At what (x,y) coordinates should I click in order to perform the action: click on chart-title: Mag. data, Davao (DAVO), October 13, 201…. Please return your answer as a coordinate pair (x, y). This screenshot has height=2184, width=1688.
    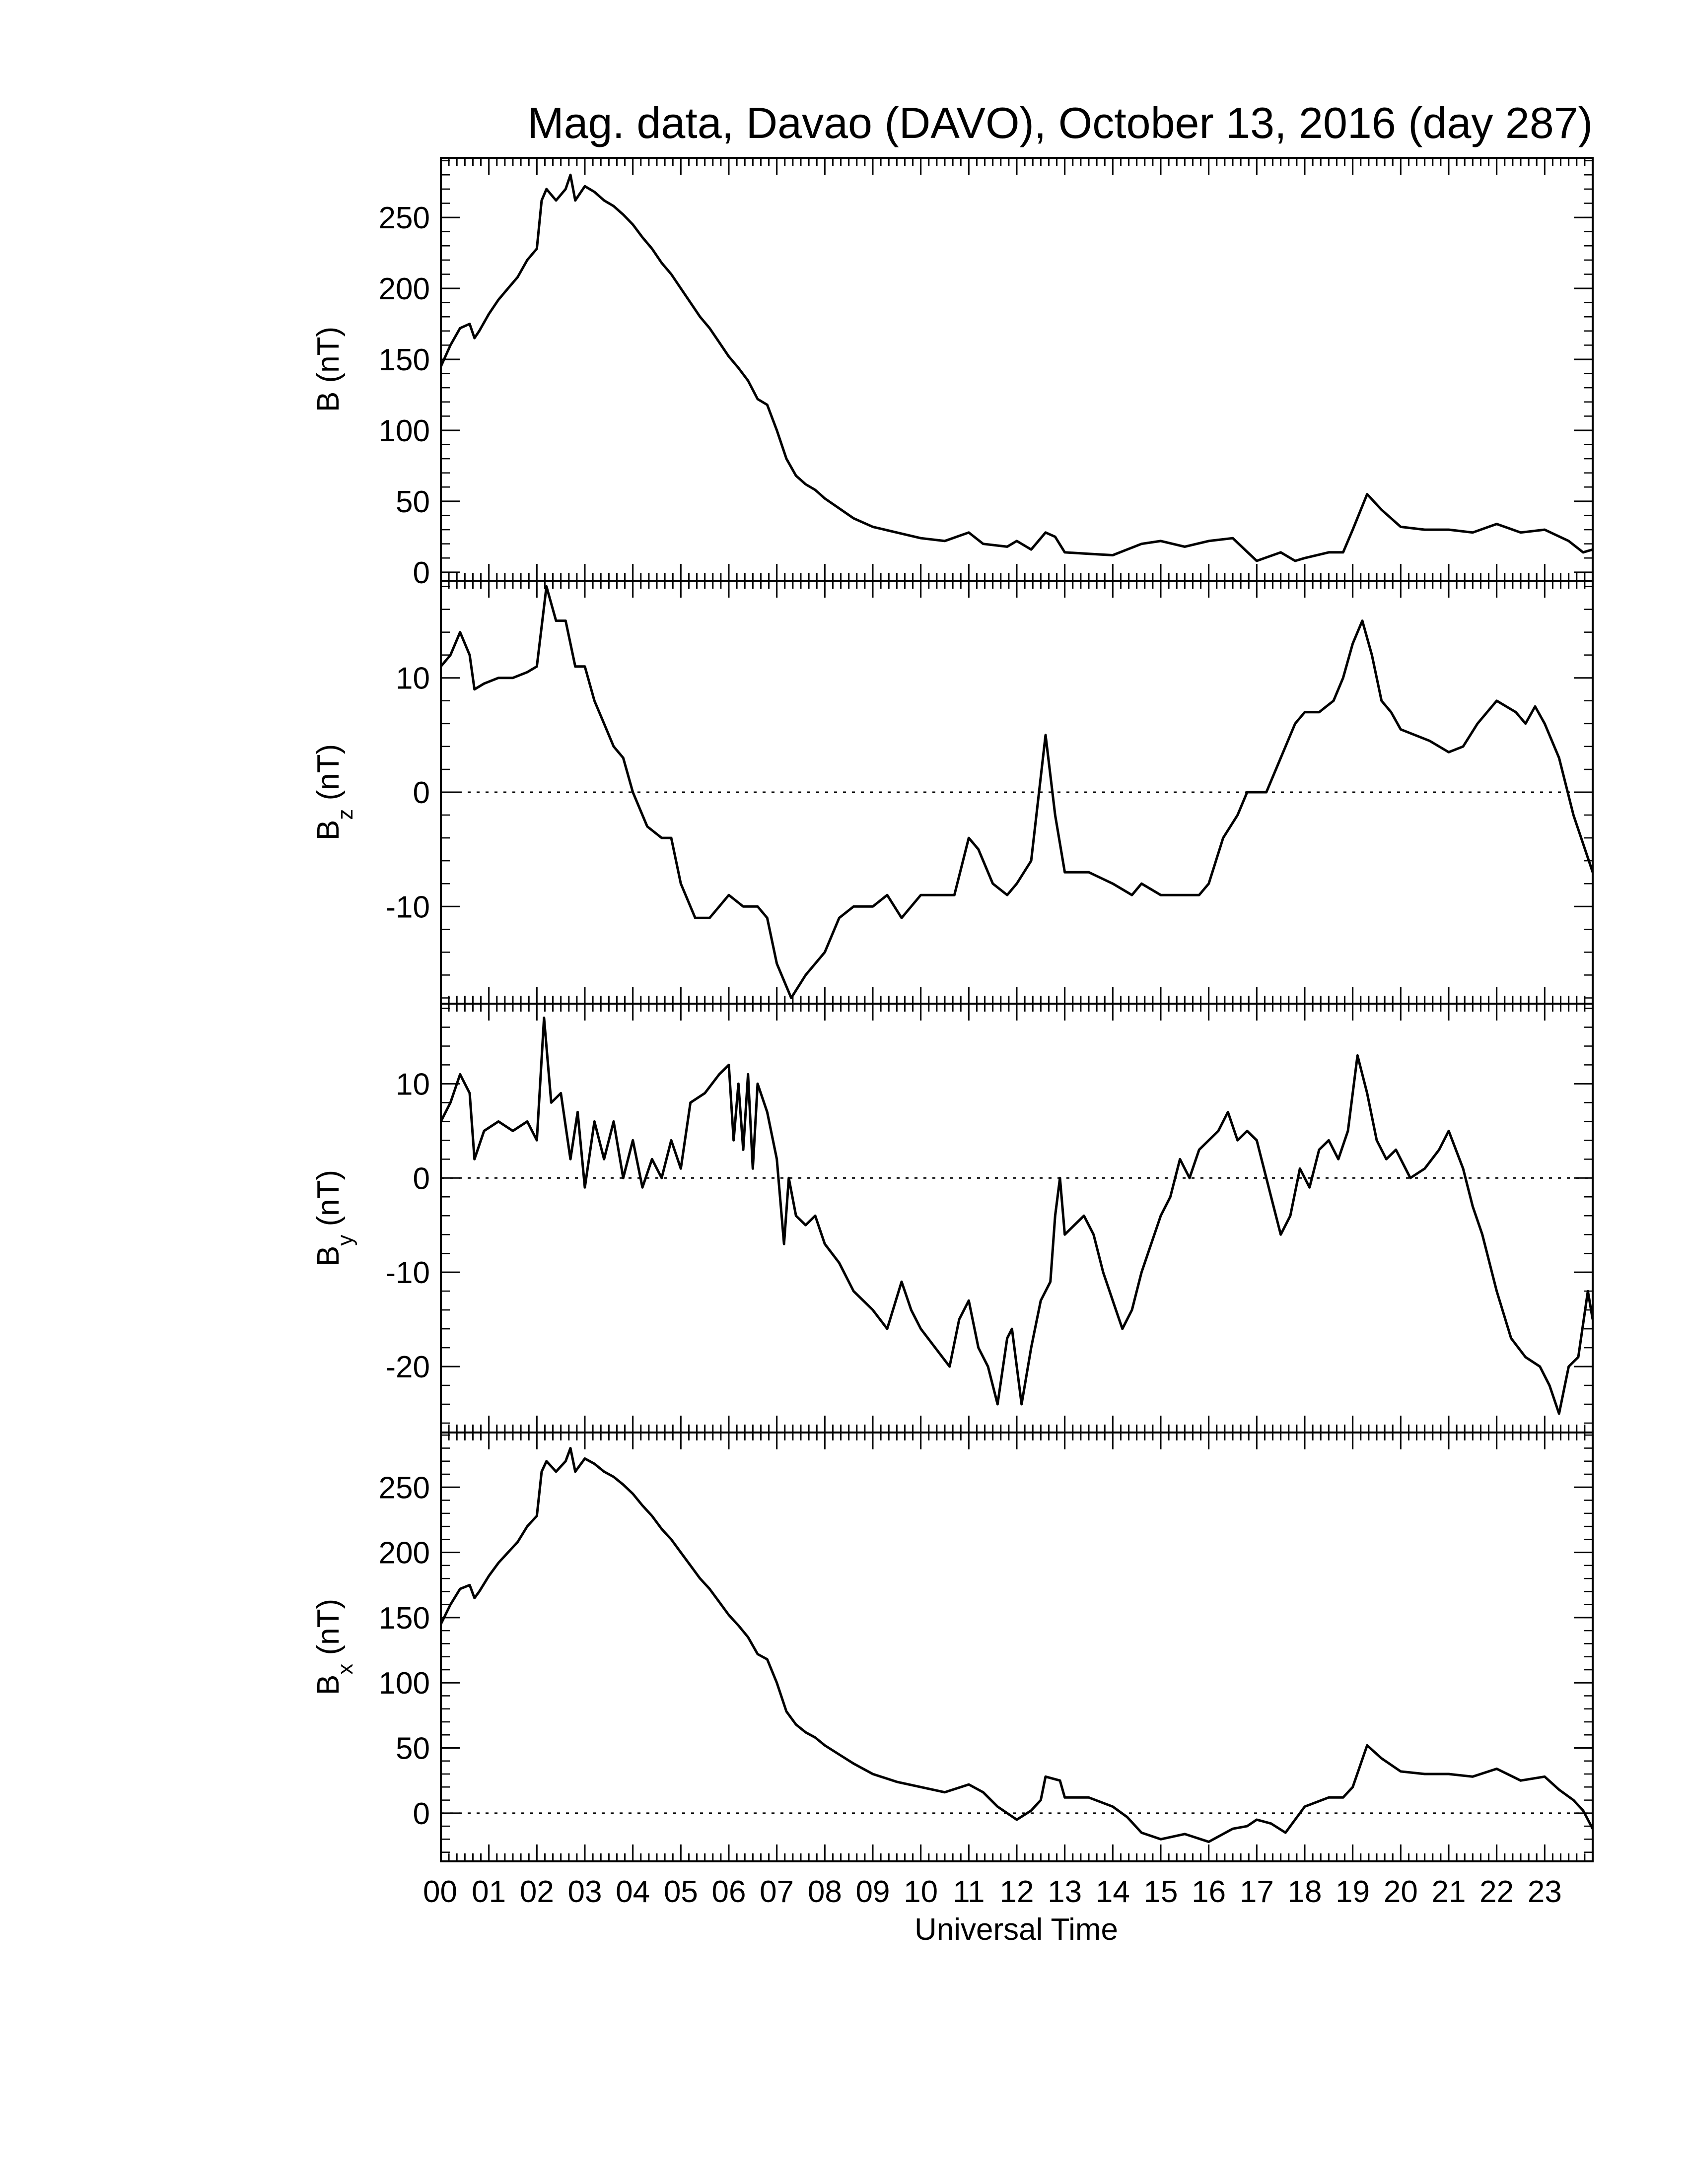
    Looking at the image, I should click on (1060, 122).